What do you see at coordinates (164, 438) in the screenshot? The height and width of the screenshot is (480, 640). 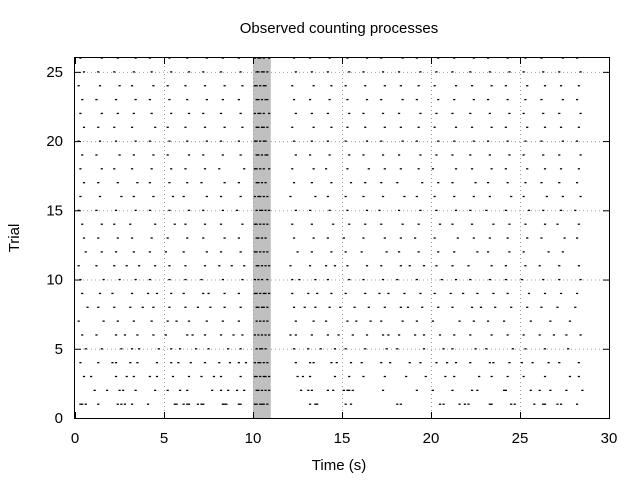 I see `x-tick-label: 5` at bounding box center [164, 438].